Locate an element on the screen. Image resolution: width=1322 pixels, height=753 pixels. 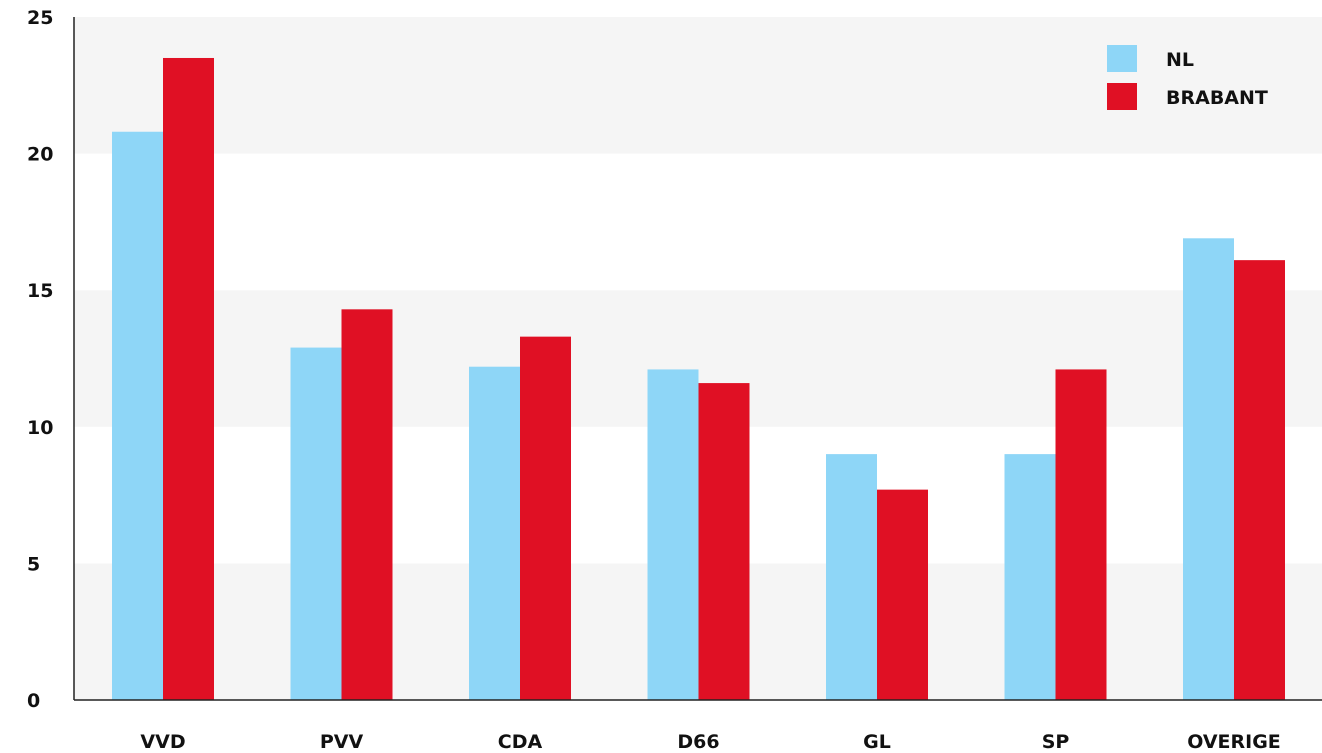
y-tick-label: 10 is located at coordinates (40, 428).